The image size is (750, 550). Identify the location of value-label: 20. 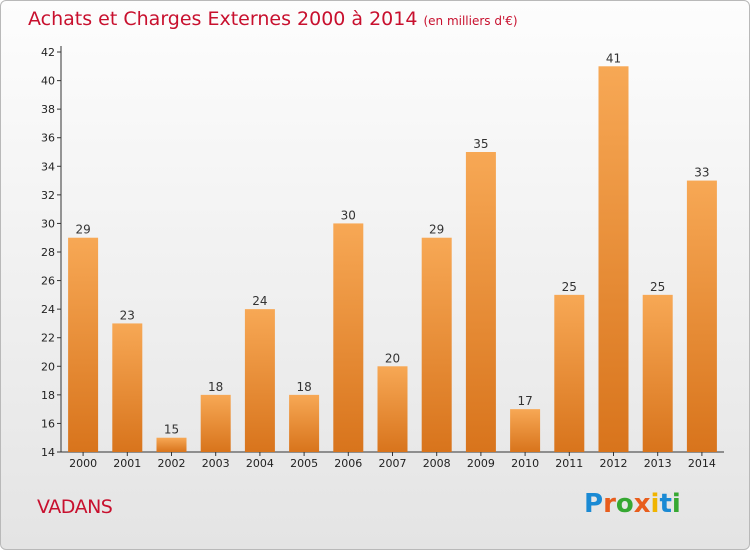
(392, 358).